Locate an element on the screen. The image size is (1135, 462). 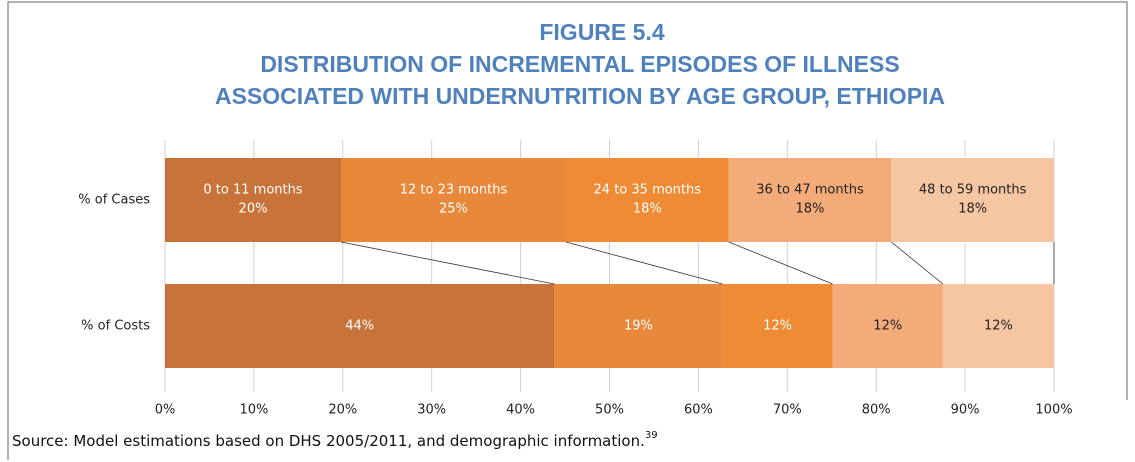
data-label: 44% is located at coordinates (359, 326).